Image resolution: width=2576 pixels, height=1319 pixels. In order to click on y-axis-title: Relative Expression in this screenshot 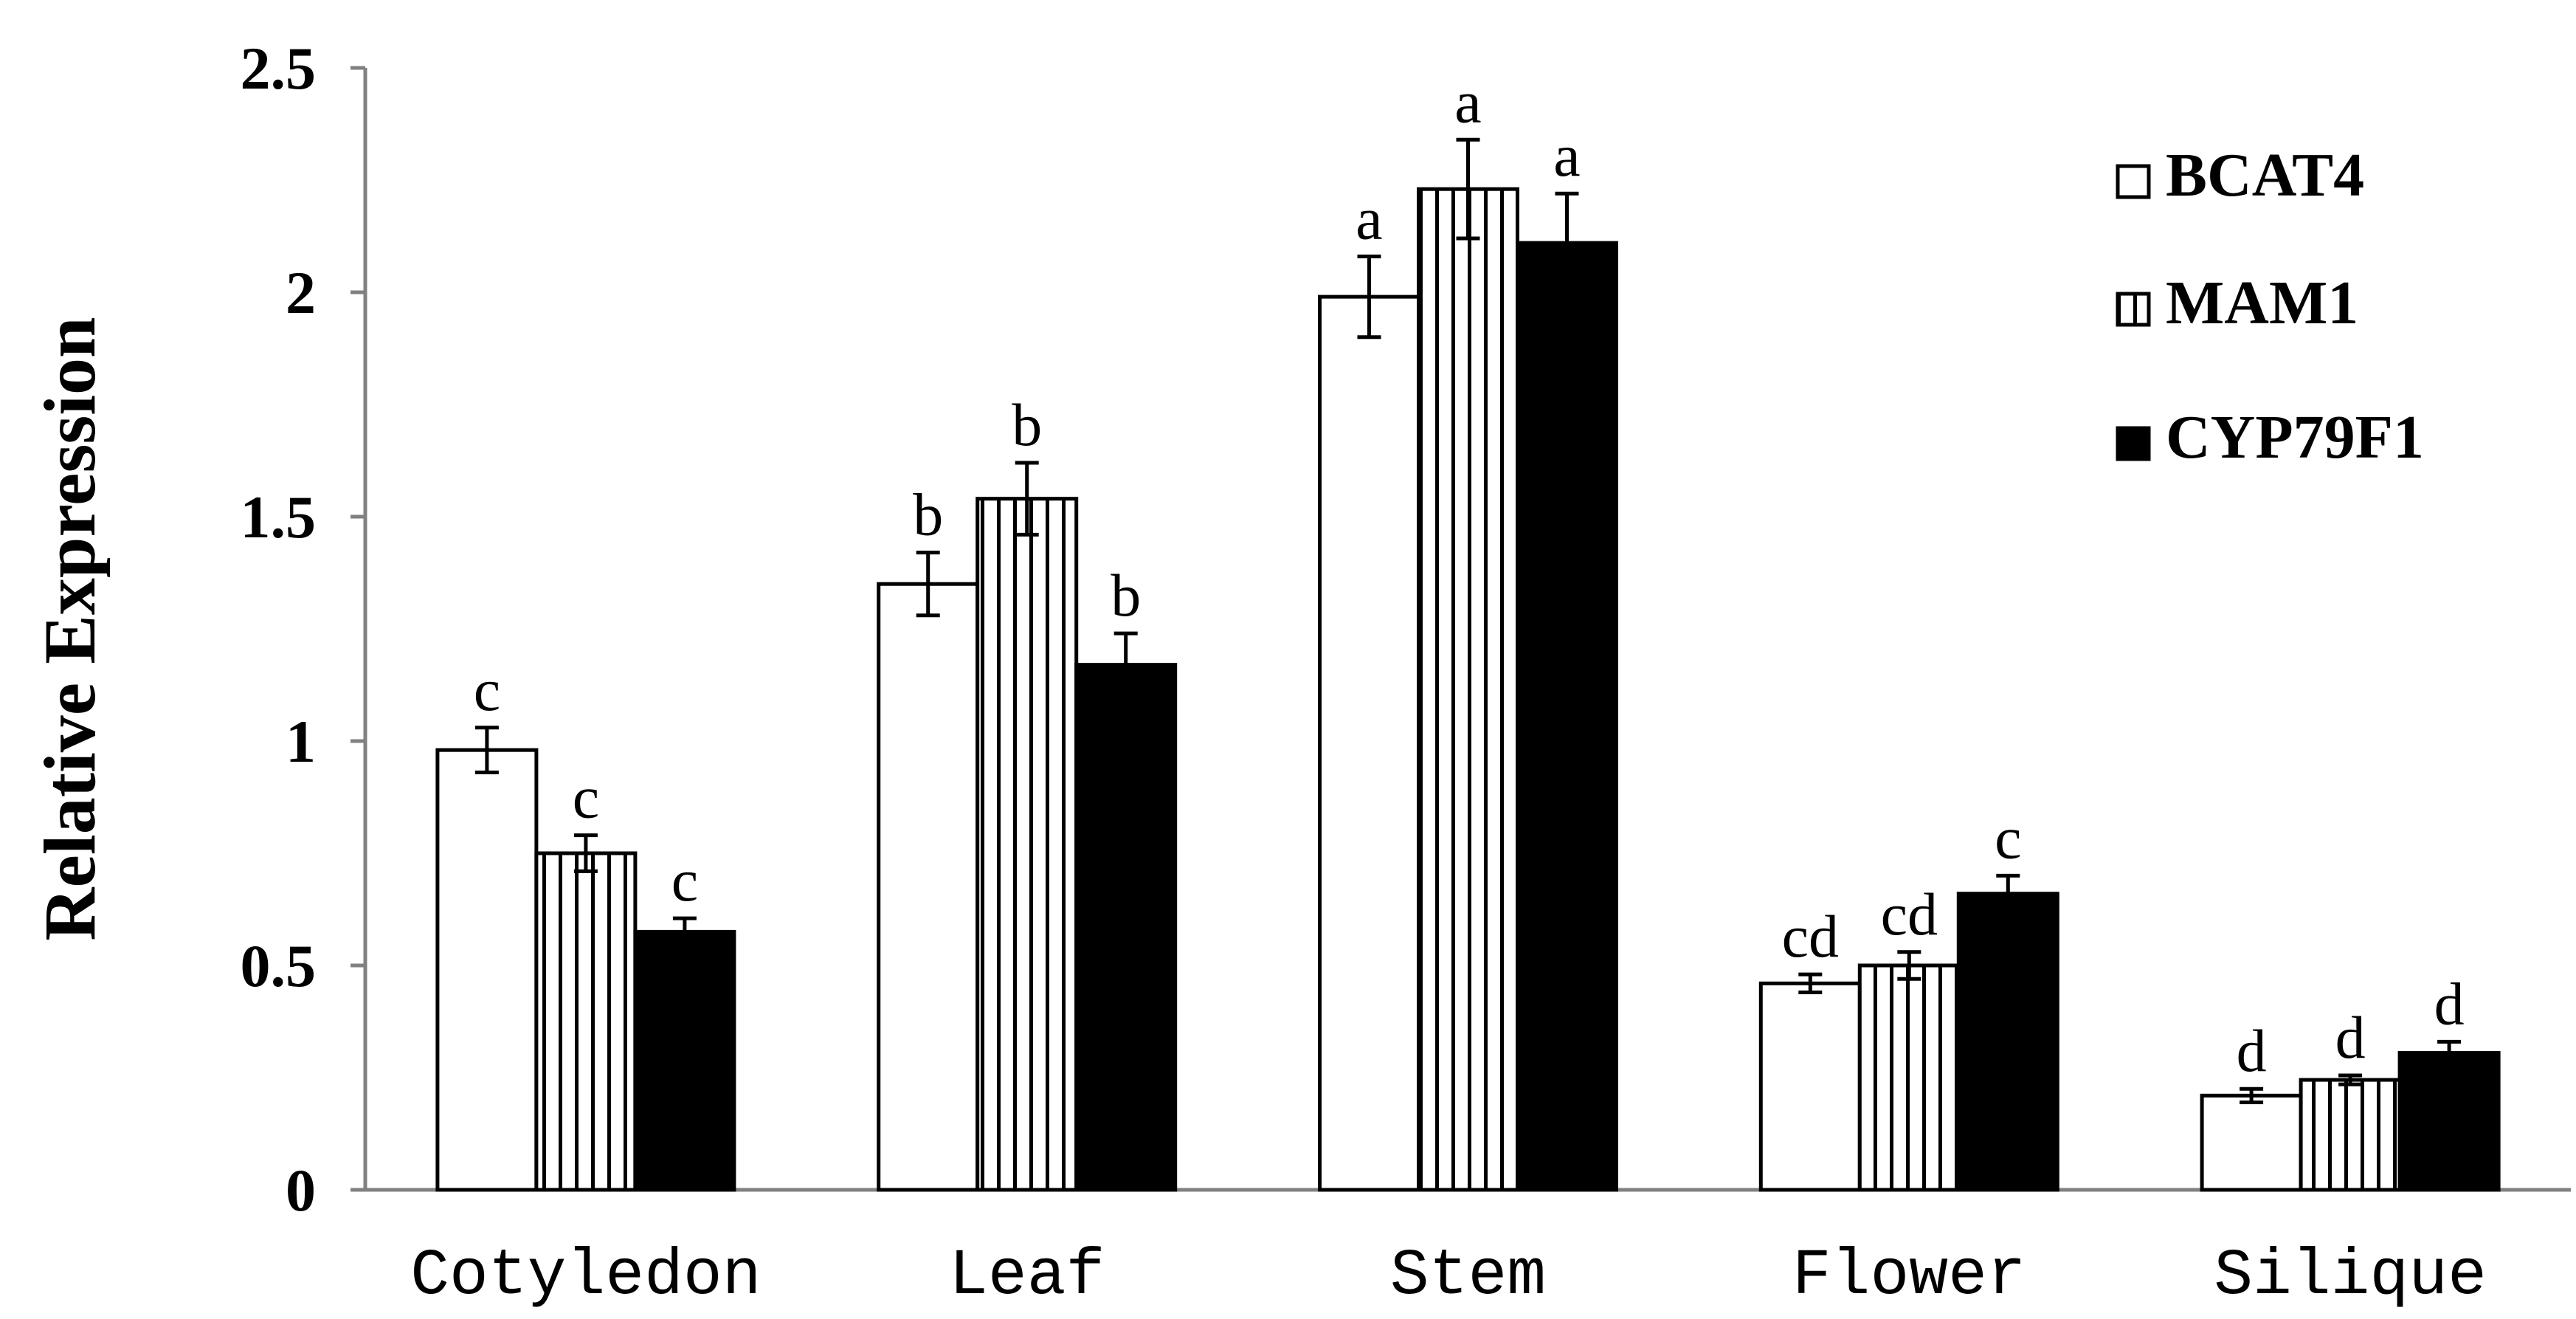, I will do `click(70, 628)`.